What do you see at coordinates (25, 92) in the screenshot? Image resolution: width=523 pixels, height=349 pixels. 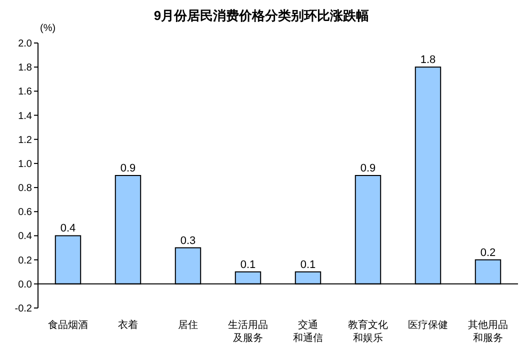 I see `y-tick-label: 1.6` at bounding box center [25, 92].